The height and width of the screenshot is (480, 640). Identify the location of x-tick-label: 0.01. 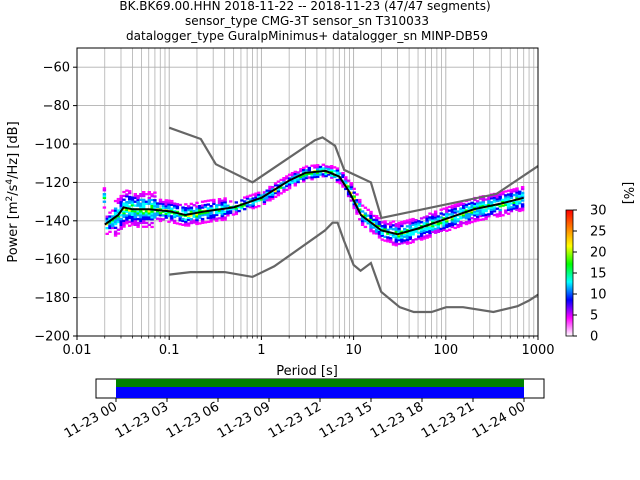
(77, 350).